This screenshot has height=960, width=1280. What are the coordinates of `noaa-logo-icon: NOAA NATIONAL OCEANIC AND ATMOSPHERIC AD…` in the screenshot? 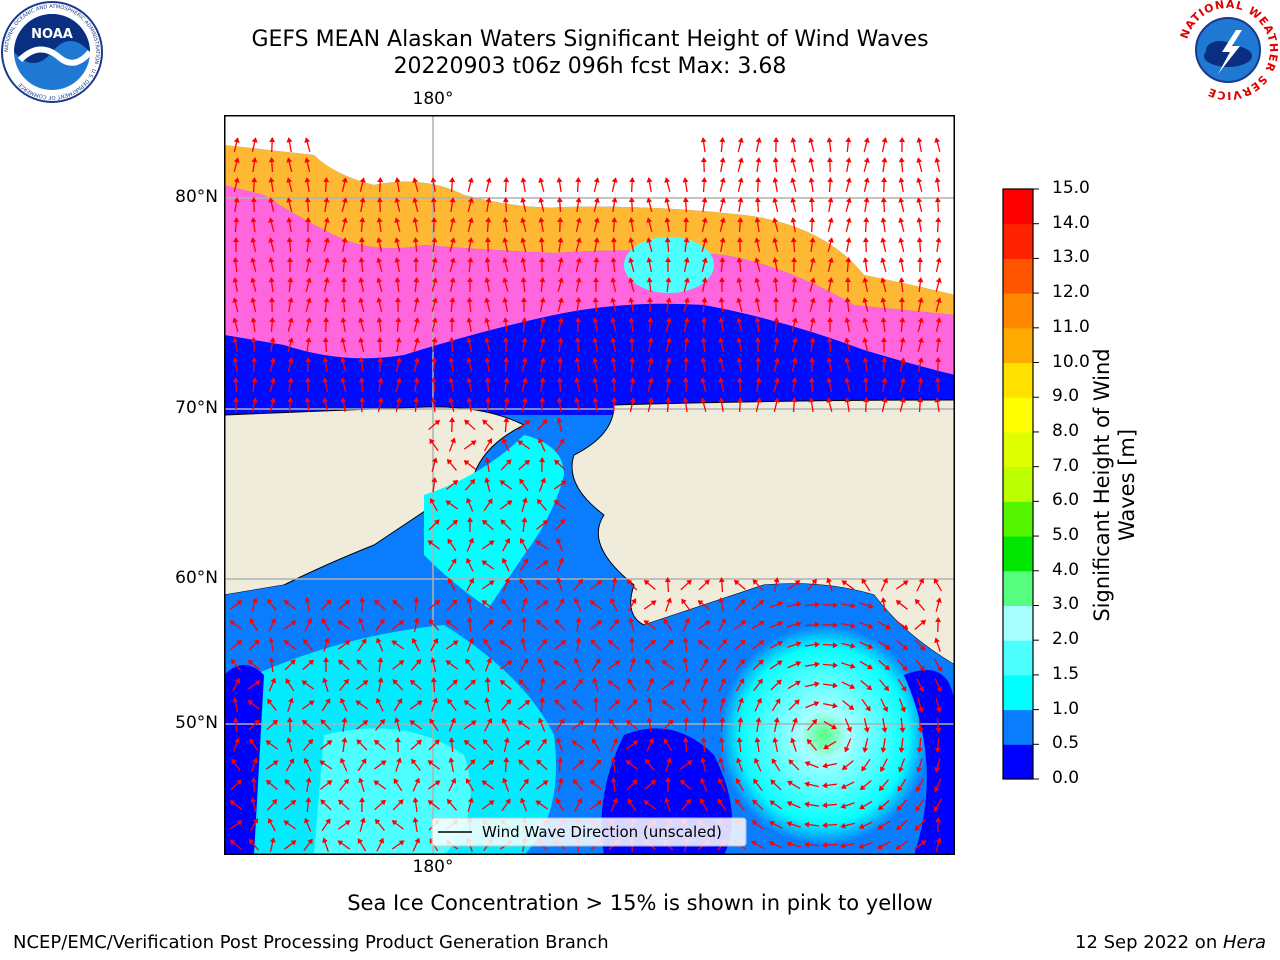 It's located at (52, 52).